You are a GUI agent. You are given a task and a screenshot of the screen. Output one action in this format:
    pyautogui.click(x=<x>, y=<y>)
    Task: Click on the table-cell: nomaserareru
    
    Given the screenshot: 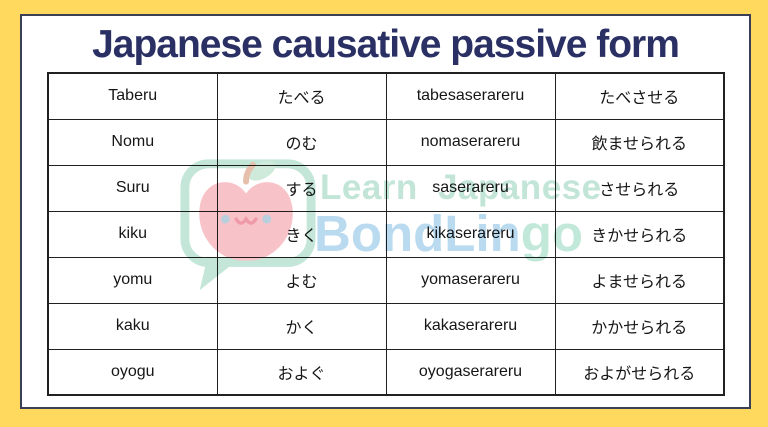 What is the action you would take?
    pyautogui.click(x=470, y=142)
    